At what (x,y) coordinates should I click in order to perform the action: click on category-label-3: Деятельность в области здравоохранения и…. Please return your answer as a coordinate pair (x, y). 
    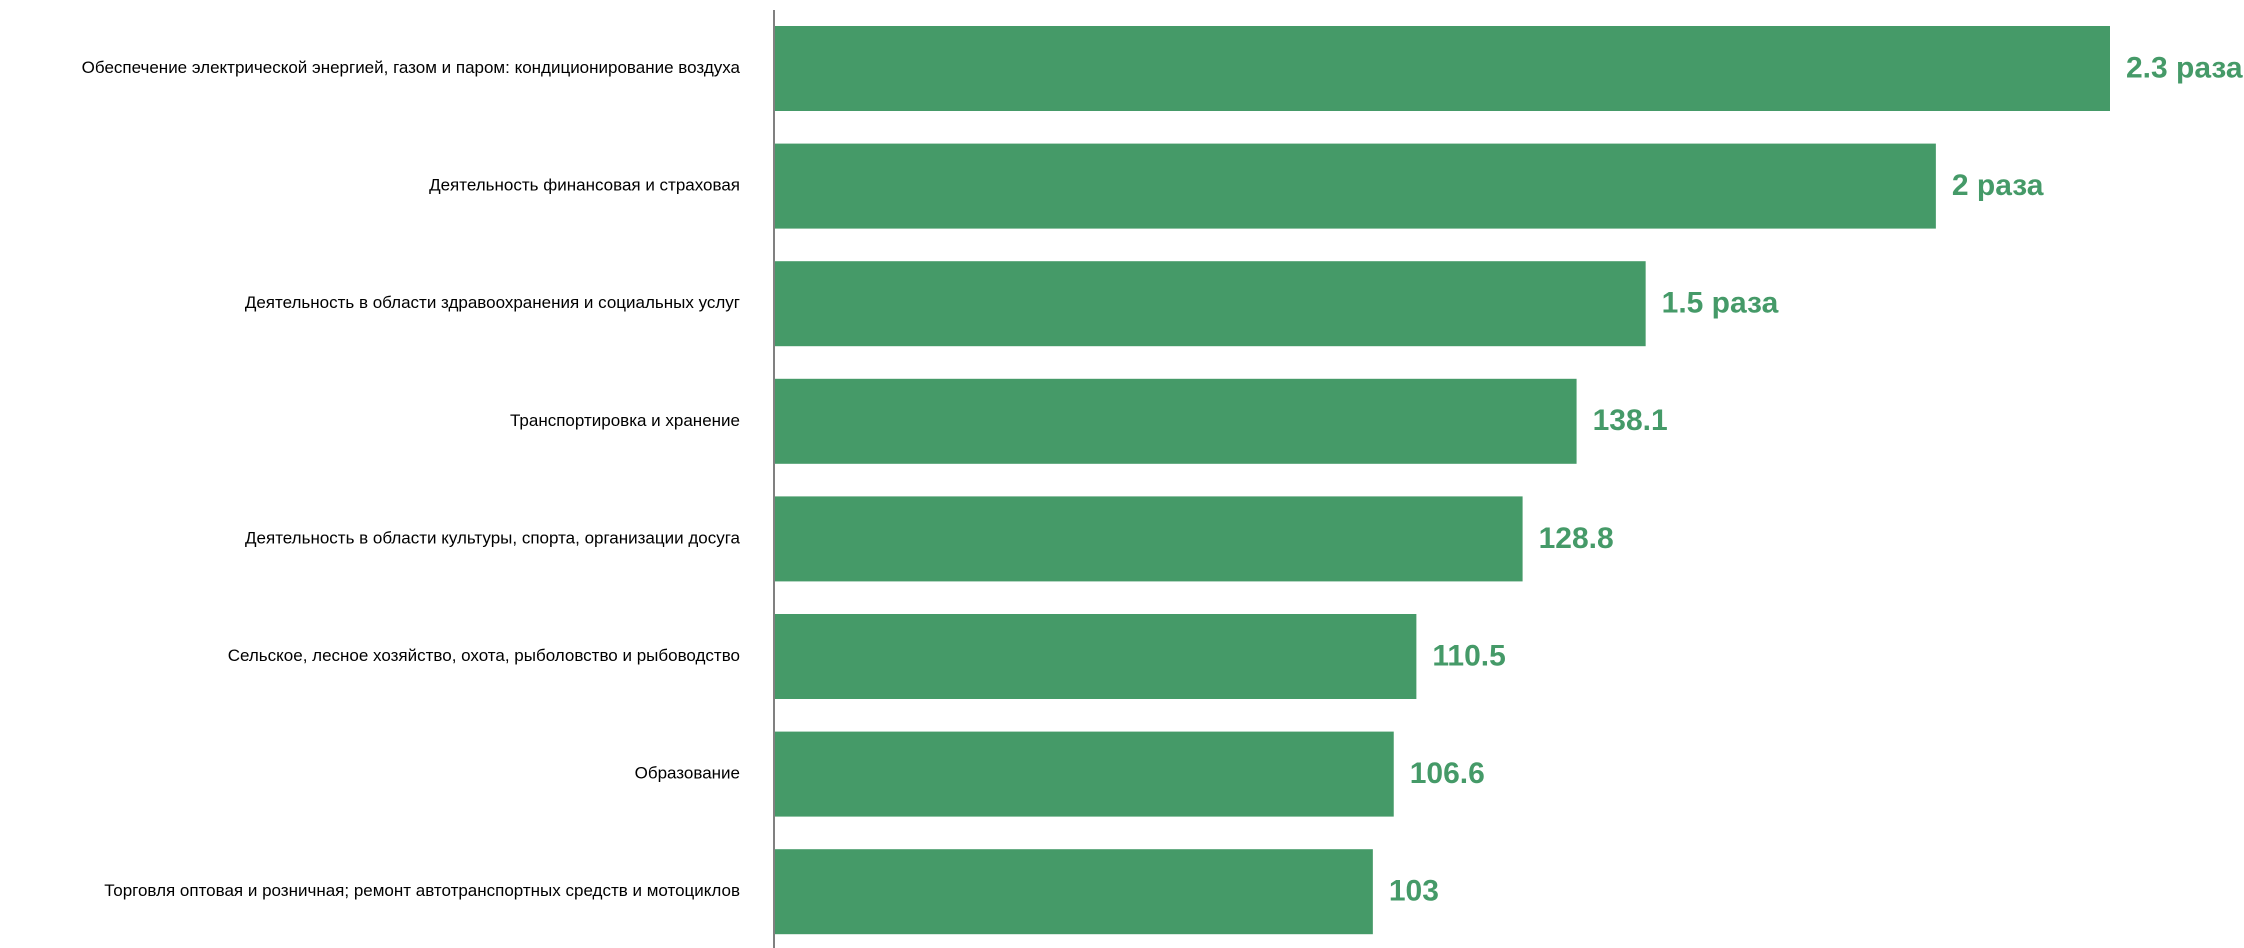
    Looking at the image, I should click on (492, 302).